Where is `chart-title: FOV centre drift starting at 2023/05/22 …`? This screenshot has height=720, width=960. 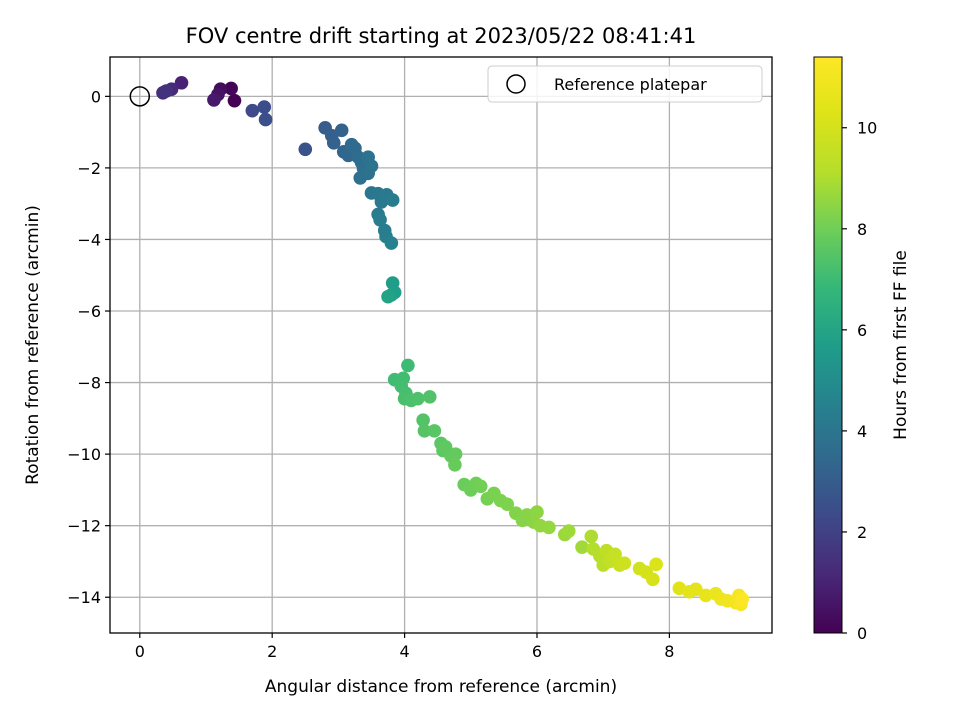 chart-title: FOV centre drift starting at 2023/05/22 … is located at coordinates (441, 36).